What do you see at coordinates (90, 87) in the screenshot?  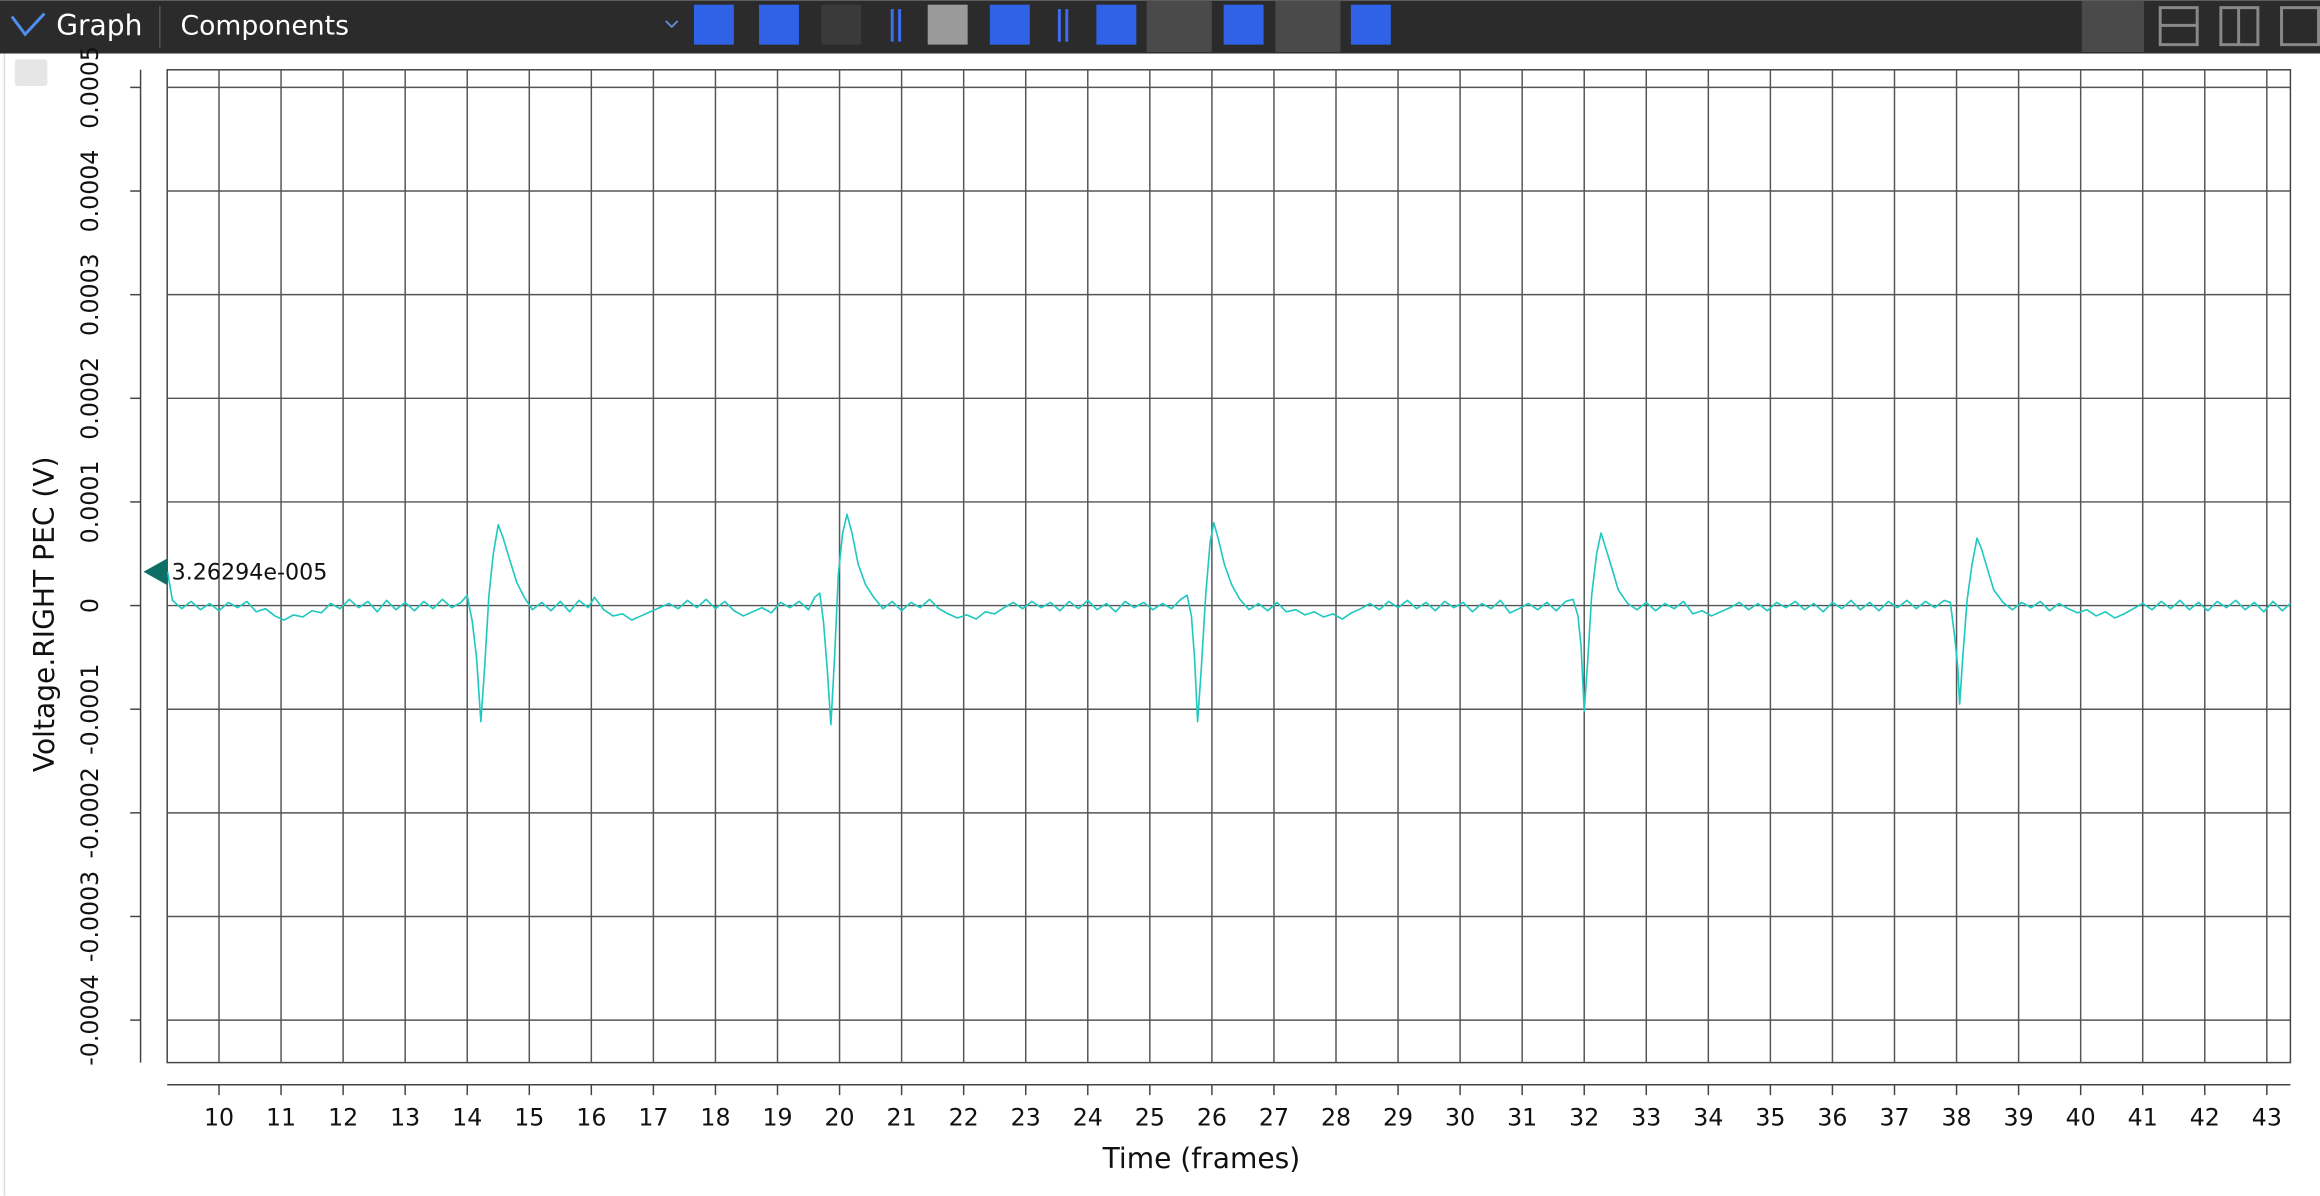 I see `y-tick-label: 0.0005` at bounding box center [90, 87].